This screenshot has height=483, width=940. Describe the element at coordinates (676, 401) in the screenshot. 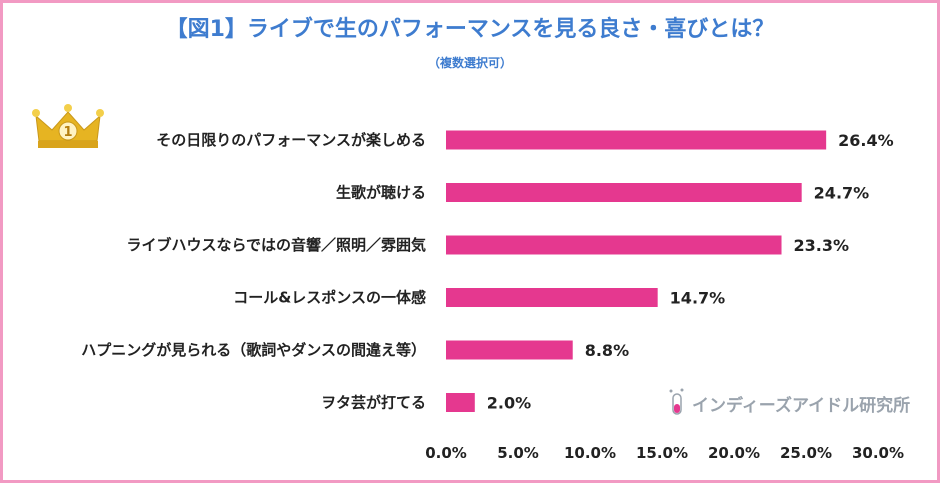

I see `test-tube-icon` at that location.